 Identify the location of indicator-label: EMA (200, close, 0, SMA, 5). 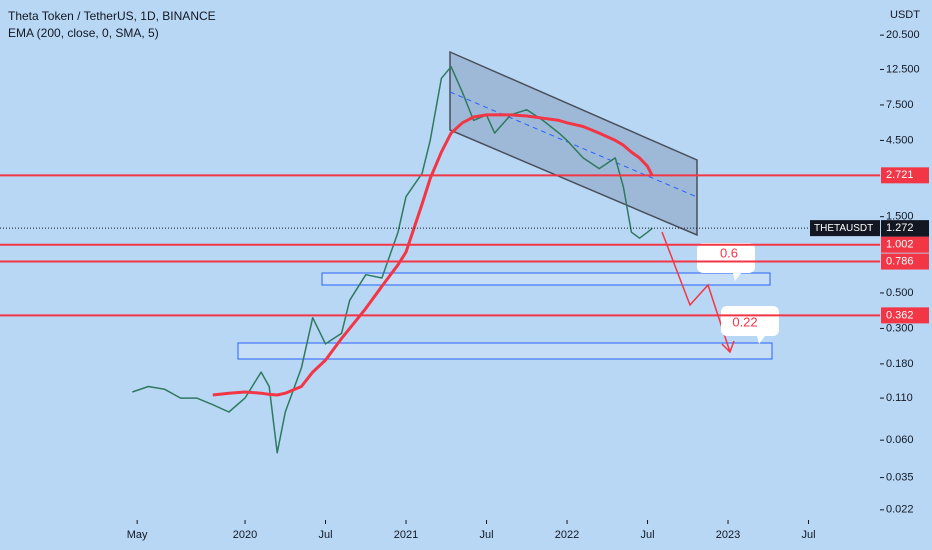
(83, 33).